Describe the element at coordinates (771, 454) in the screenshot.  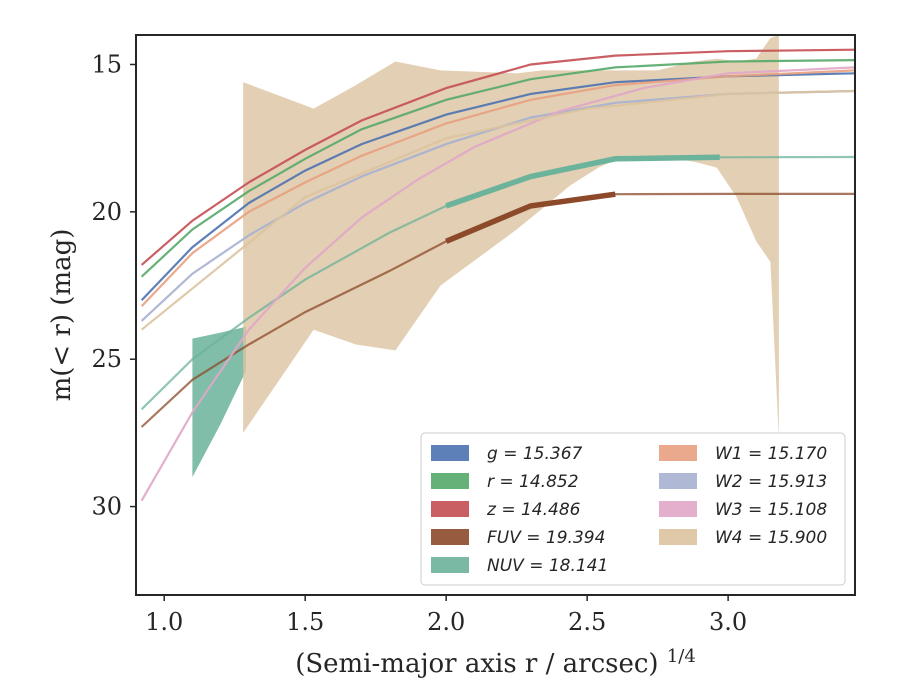
I see `legend-label: W1 = 15.170` at that location.